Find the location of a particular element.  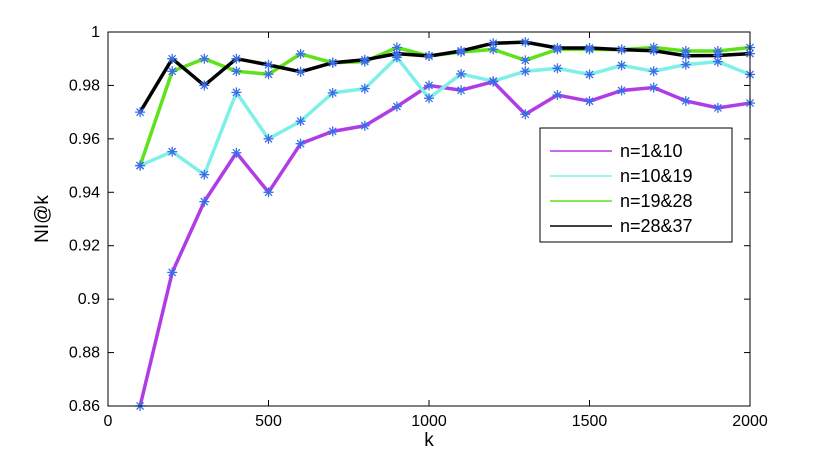

y-tick-label: 0.96 is located at coordinates (84, 139).